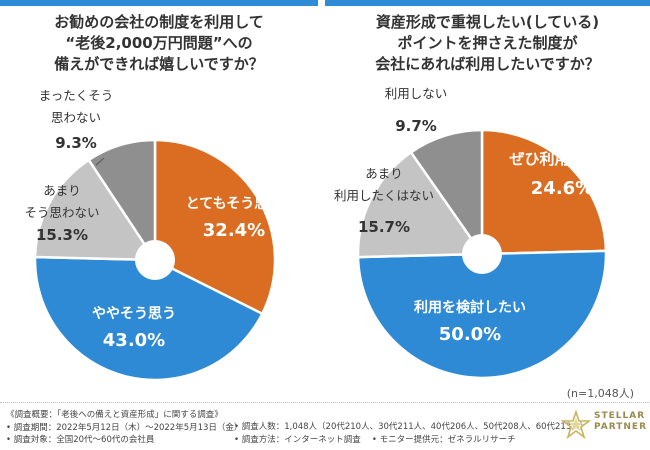  Describe the element at coordinates (600, 393) in the screenshot. I see `sample-size-note: (n=1,048人)` at that location.